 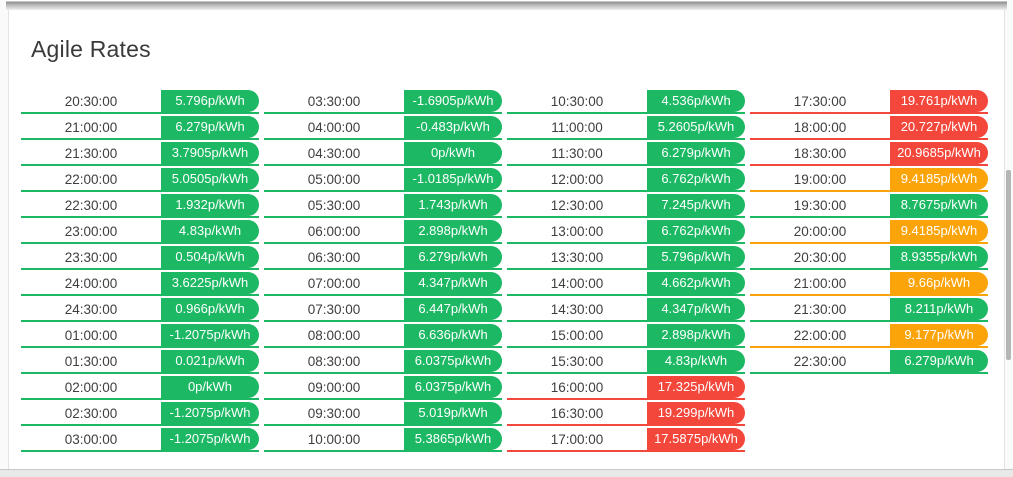 I want to click on rate-value-pill: 0.504p/kWh, so click(x=210, y=257).